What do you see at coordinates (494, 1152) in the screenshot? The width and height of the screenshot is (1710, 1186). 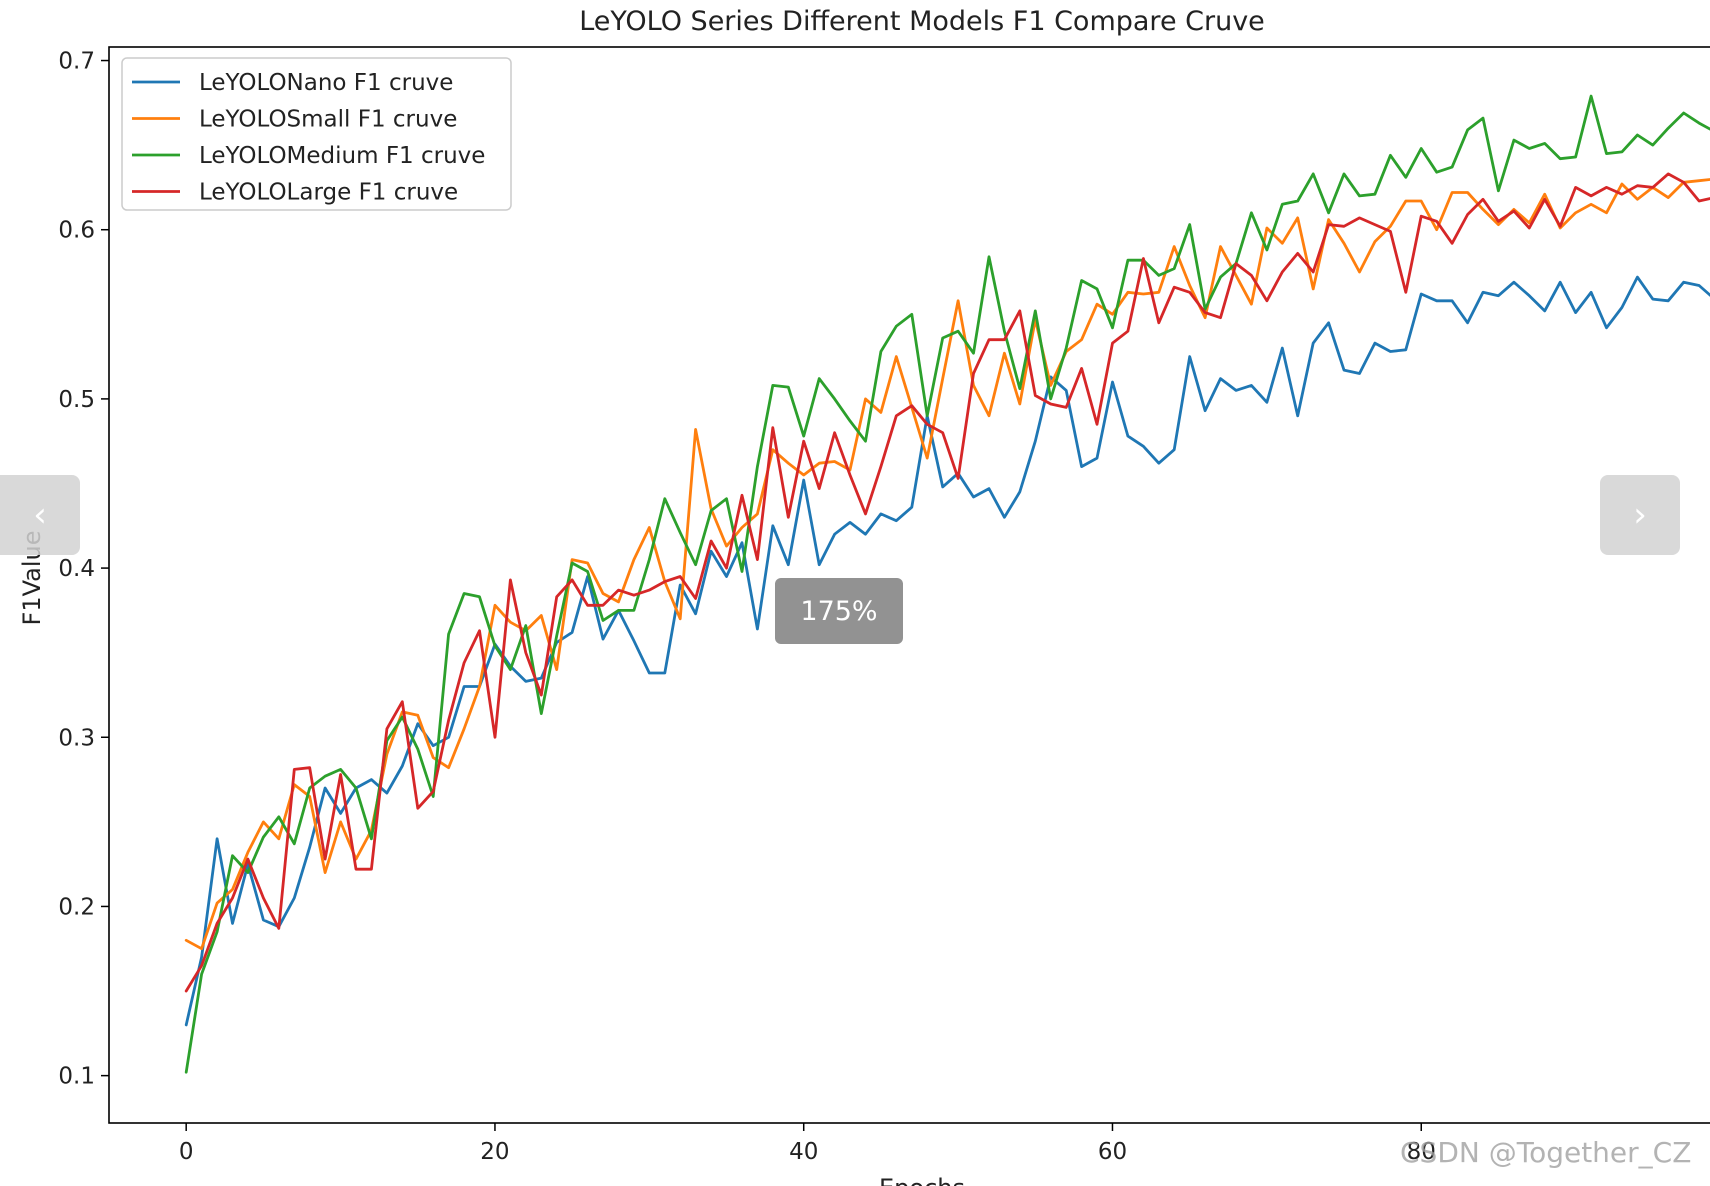 I see `x-tick-label: 20` at bounding box center [494, 1152].